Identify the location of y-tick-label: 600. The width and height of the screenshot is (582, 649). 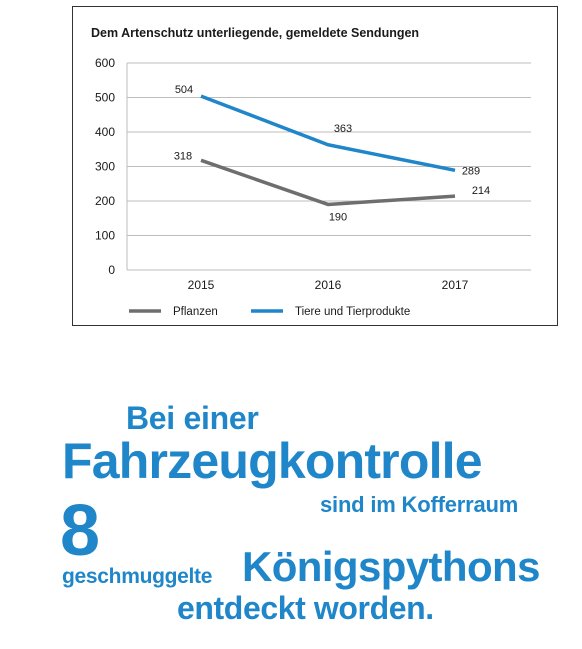
(105, 63).